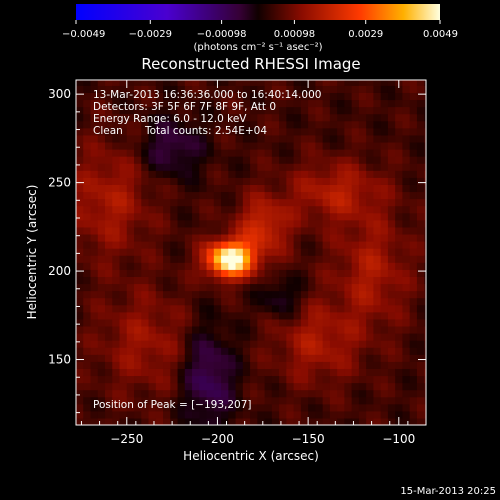  I want to click on colorbar-tick-label: −0.00098, so click(222, 34).